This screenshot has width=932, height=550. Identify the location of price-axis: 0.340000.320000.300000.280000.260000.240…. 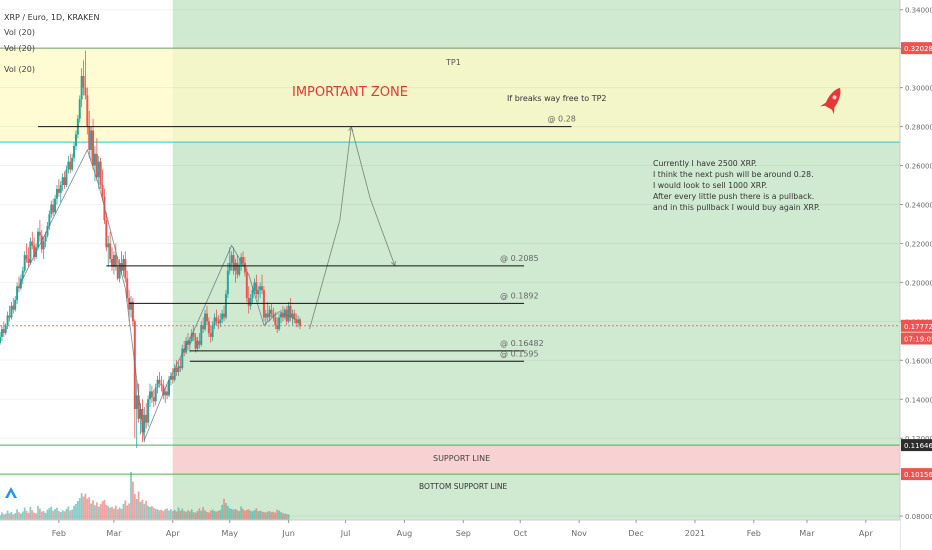
(915, 275).